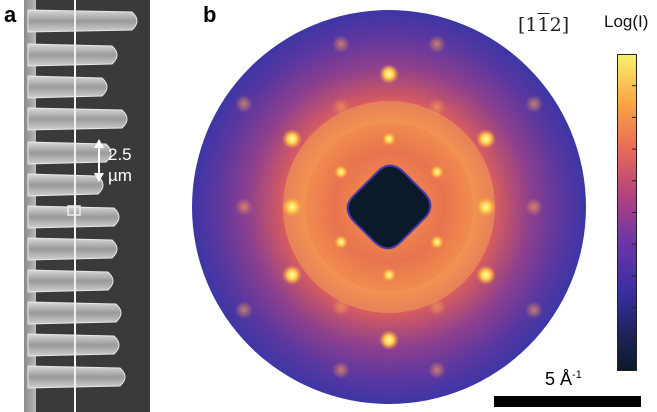 This screenshot has height=412, width=657. I want to click on panel-label-a: a, so click(10, 14).